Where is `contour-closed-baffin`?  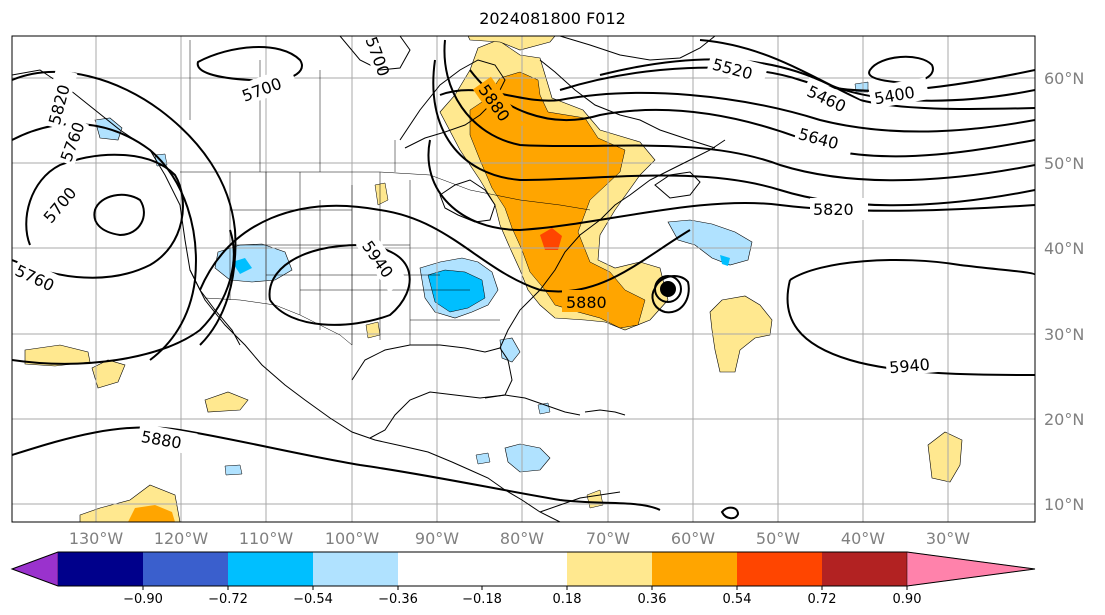 contour-closed-baffin is located at coordinates (901, 69).